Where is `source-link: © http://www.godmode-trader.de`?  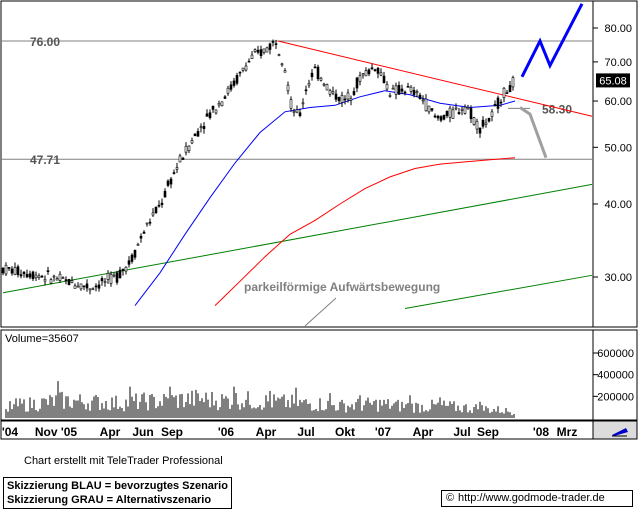 source-link: © http://www.godmode-trader.de is located at coordinates (537, 498).